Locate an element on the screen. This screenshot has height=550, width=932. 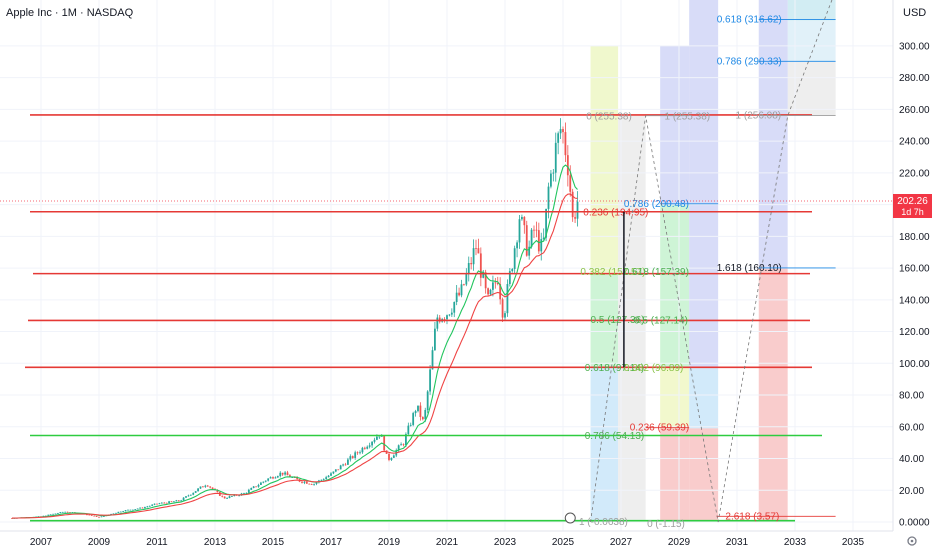
time-axis-panel is located at coordinates (466, 540).